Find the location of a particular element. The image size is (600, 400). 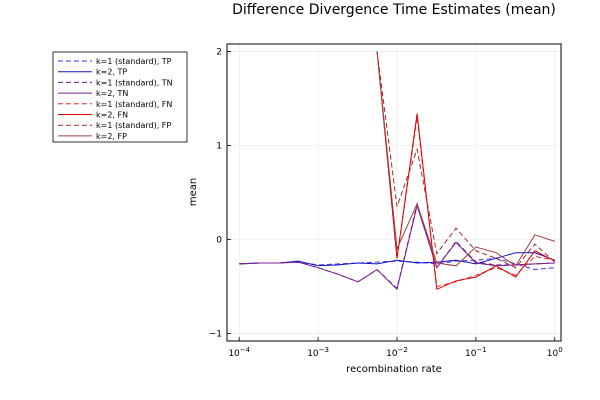

y-tick-label: 1 is located at coordinates (219, 147).